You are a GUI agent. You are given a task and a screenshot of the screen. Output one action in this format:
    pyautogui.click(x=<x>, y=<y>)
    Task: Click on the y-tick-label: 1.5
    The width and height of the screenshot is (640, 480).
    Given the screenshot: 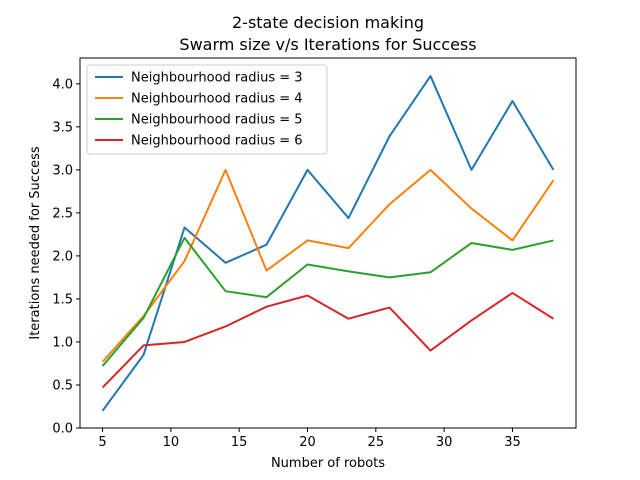 What is the action you would take?
    pyautogui.click(x=62, y=299)
    